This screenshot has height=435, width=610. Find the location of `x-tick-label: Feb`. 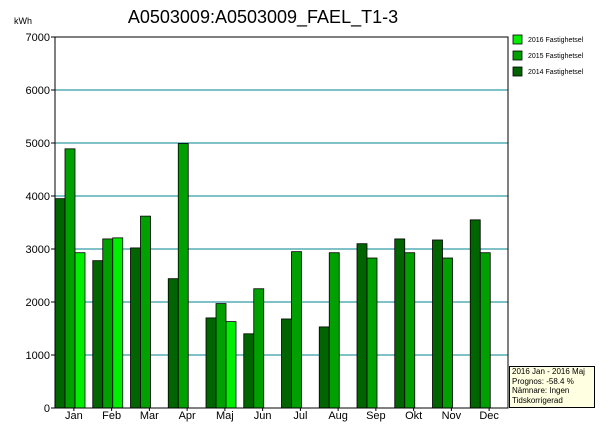

x-tick-label: Feb is located at coordinates (111, 416).